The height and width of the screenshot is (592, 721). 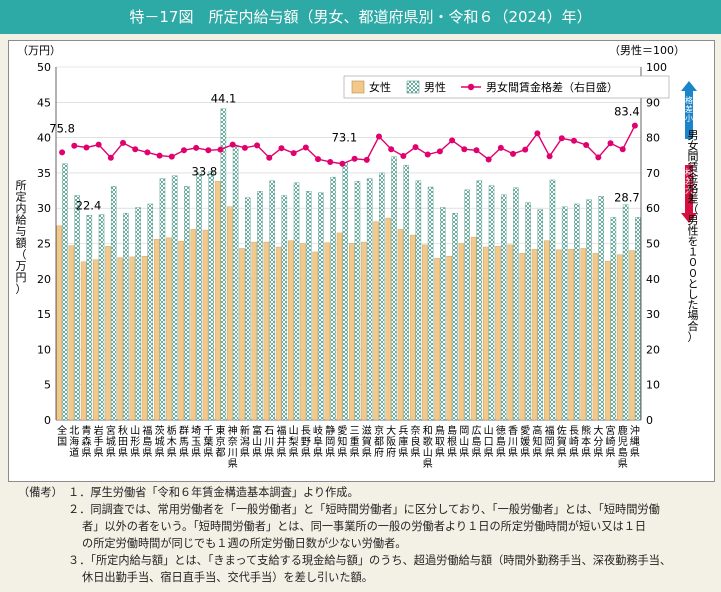 What do you see at coordinates (86, 441) in the screenshot?
I see `x-tick-label: 青森県` at bounding box center [86, 441].